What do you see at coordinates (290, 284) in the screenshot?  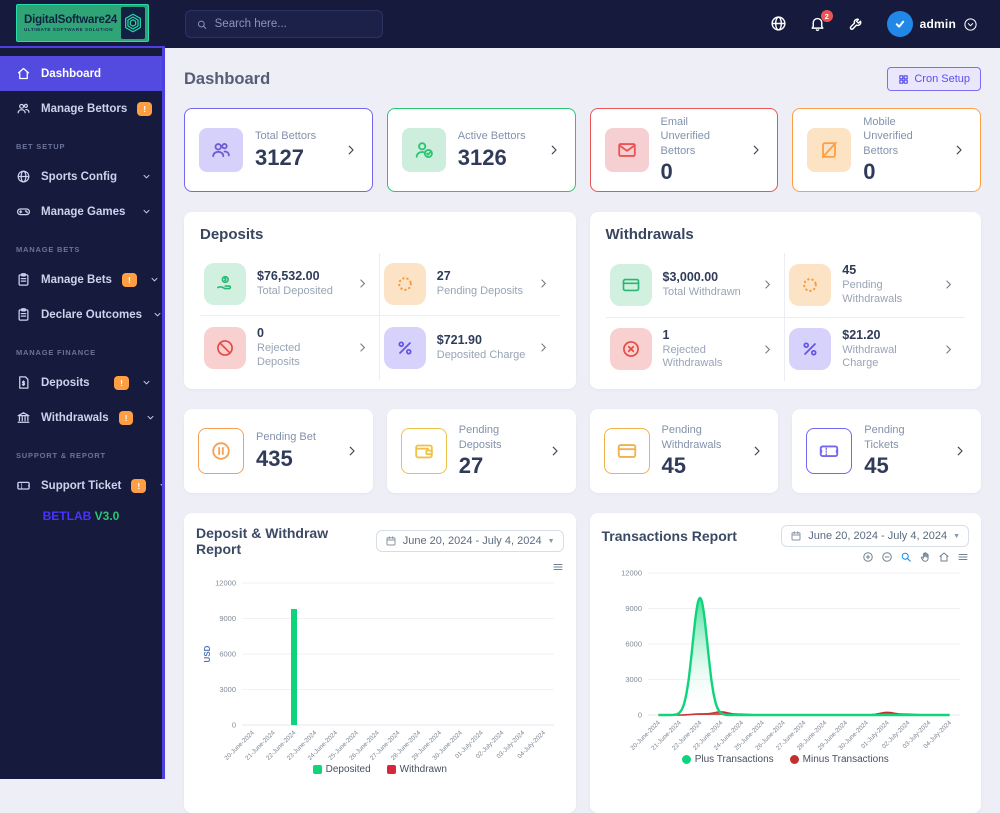 I see `panel-item-total-deposited: $76,532.00 Total Deposited` at bounding box center [290, 284].